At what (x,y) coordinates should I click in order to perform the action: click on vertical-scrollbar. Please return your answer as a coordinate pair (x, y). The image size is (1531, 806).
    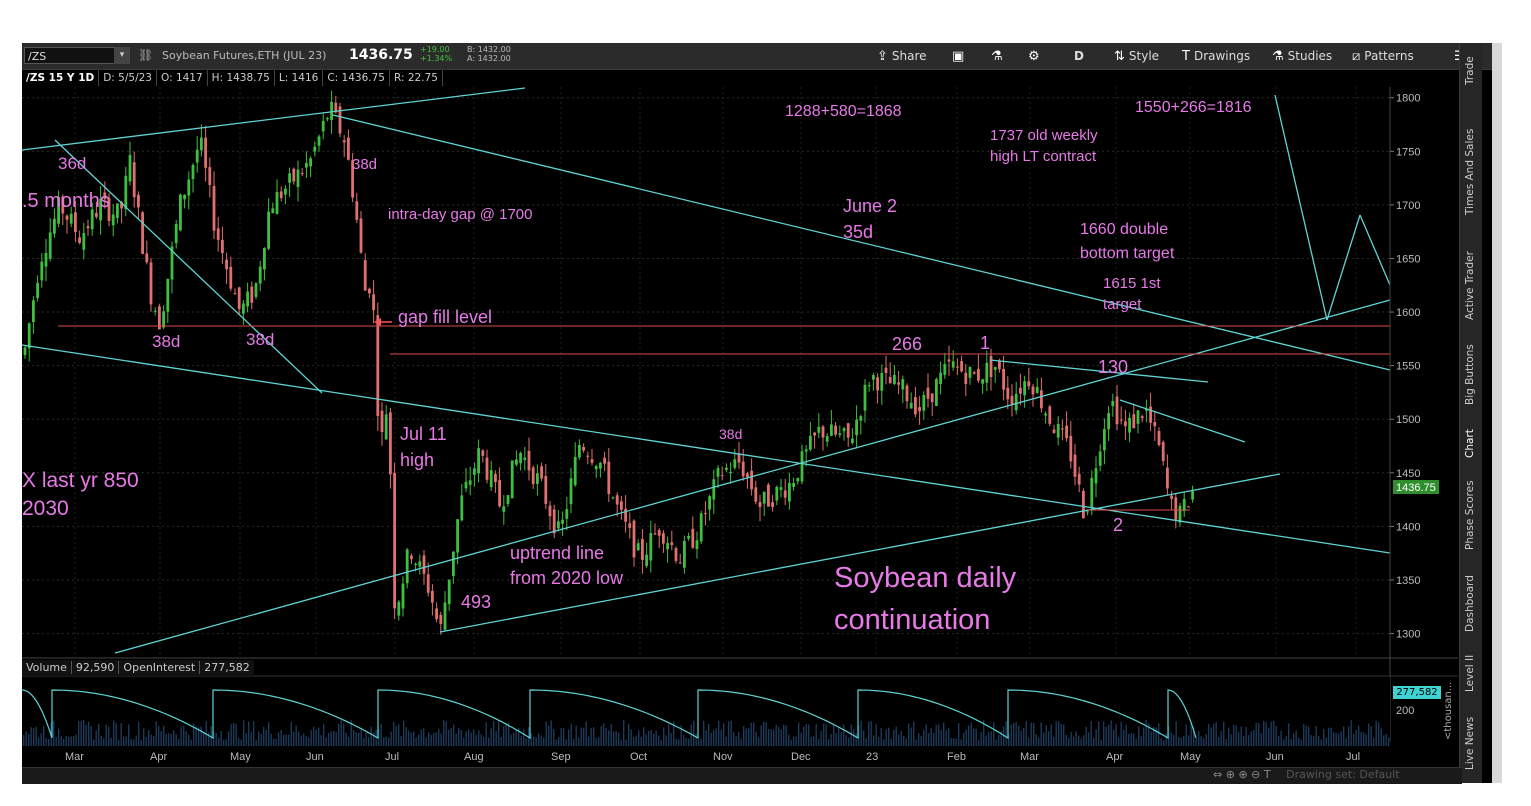
    Looking at the image, I should click on (1497, 413).